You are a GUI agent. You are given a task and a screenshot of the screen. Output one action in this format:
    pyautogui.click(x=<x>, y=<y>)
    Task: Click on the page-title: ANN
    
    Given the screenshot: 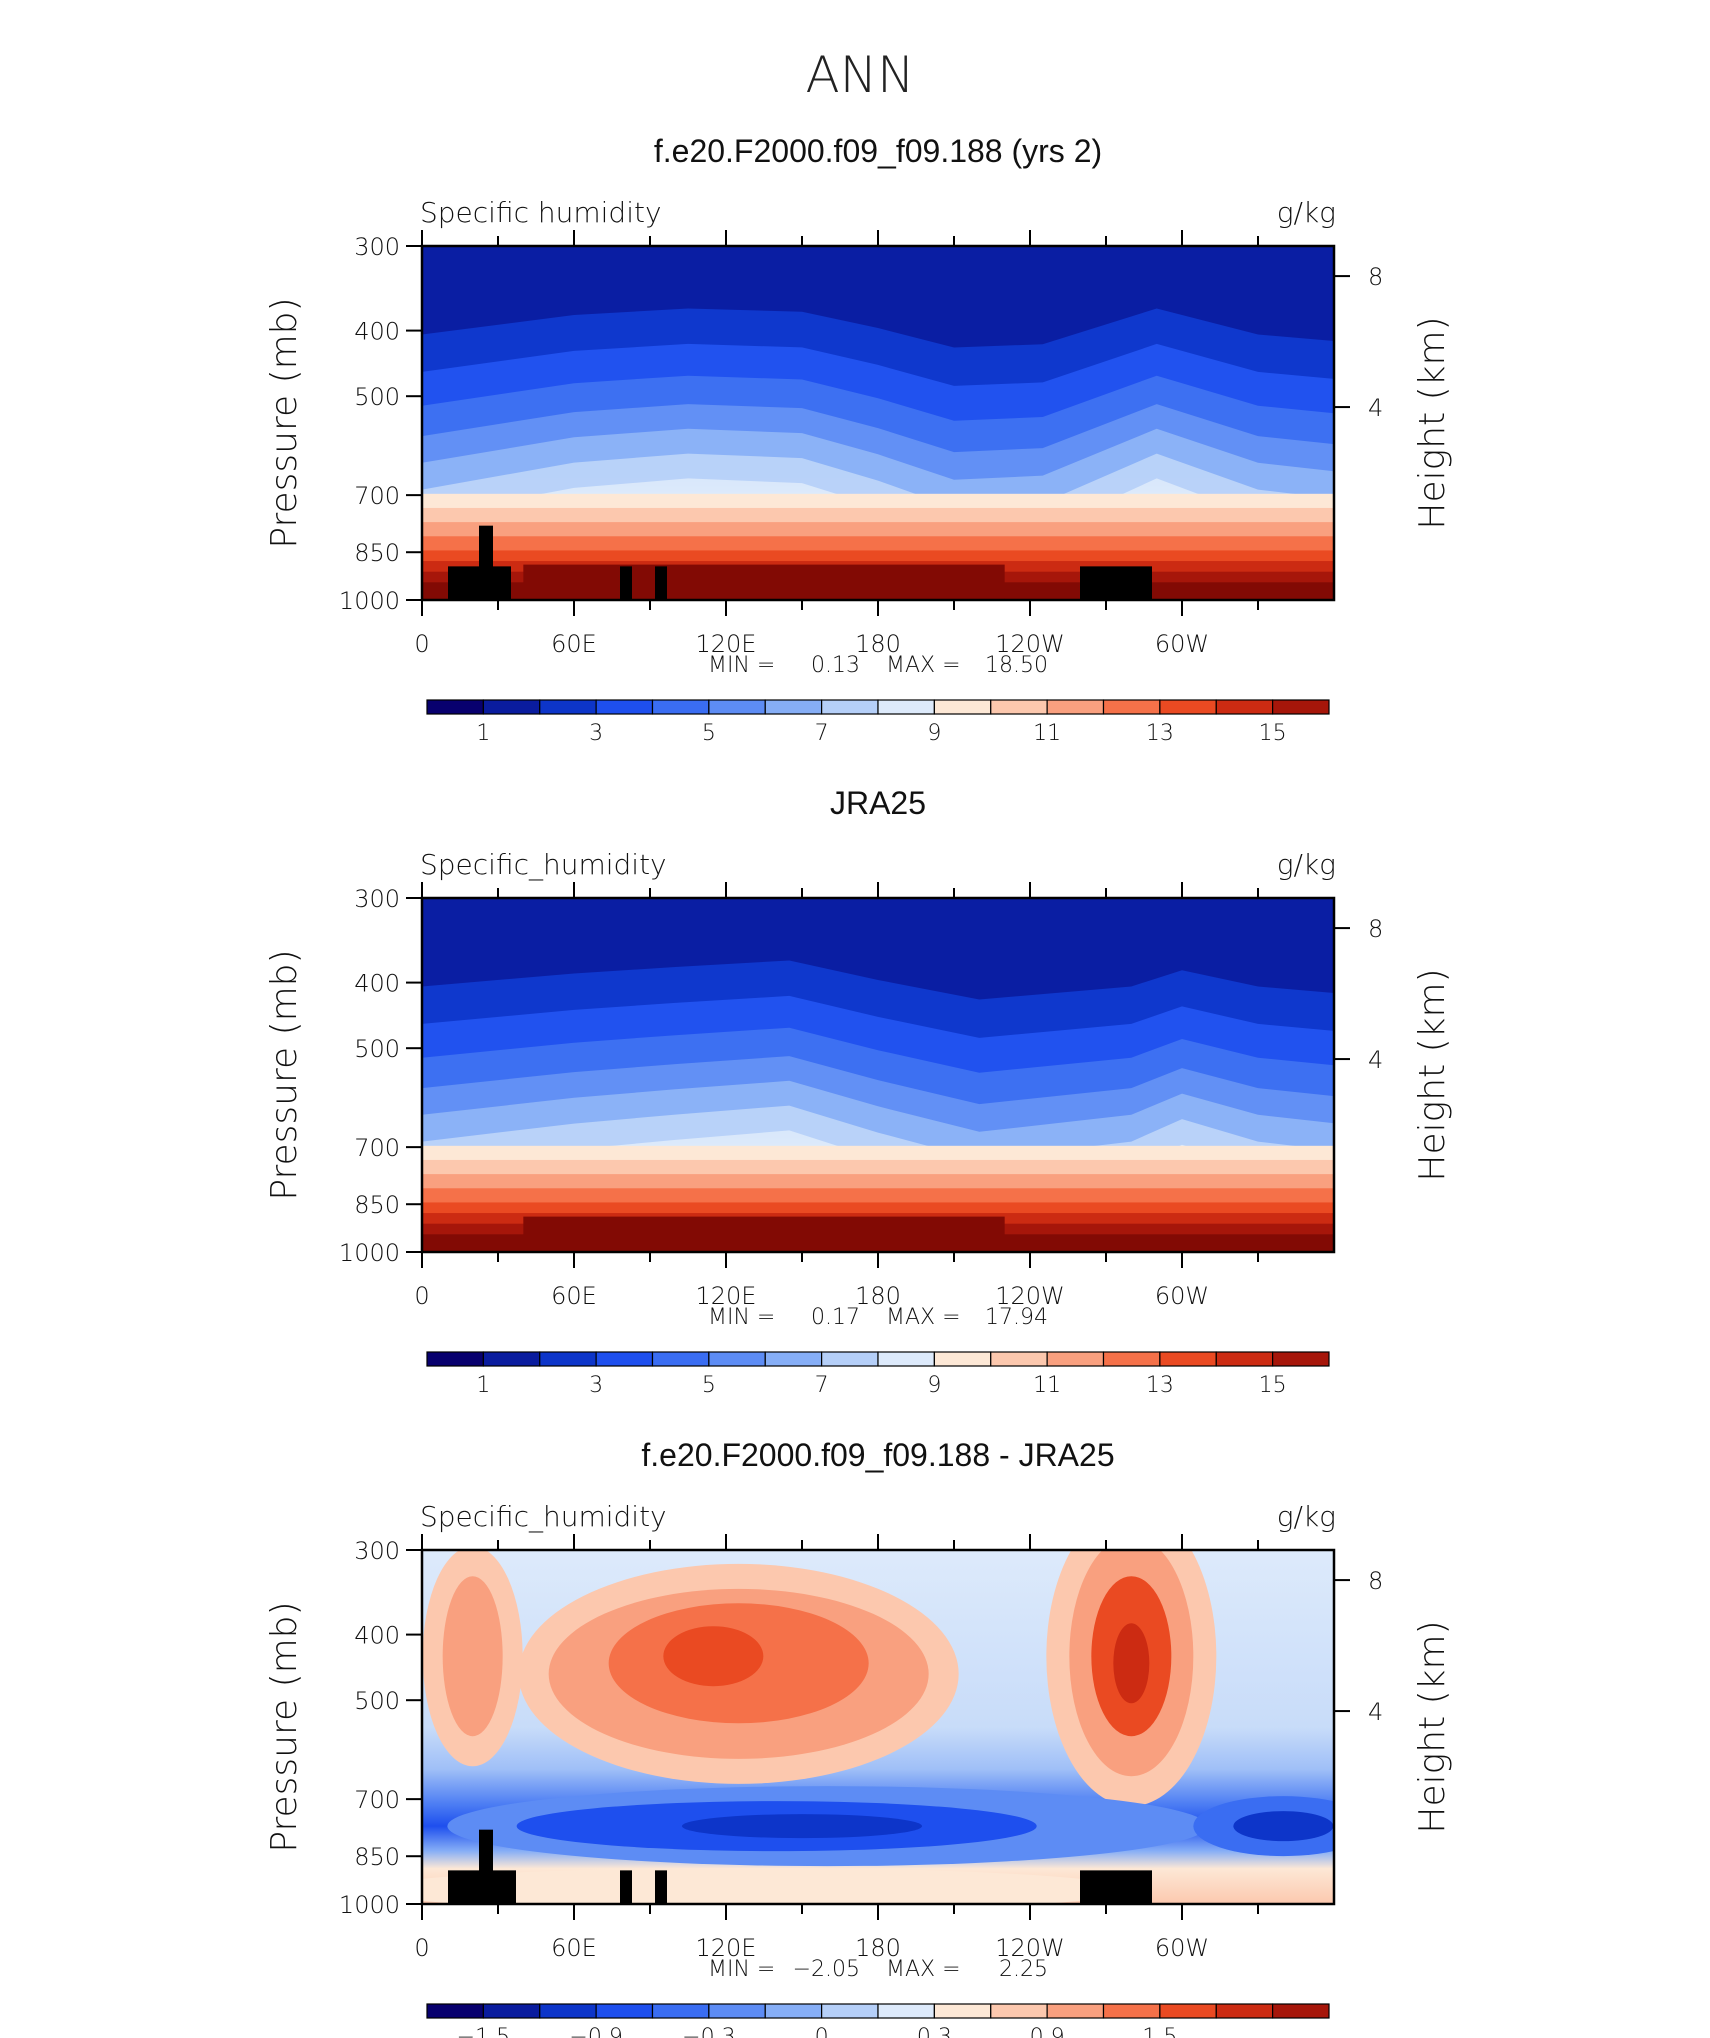 What is the action you would take?
    pyautogui.click(x=859, y=75)
    